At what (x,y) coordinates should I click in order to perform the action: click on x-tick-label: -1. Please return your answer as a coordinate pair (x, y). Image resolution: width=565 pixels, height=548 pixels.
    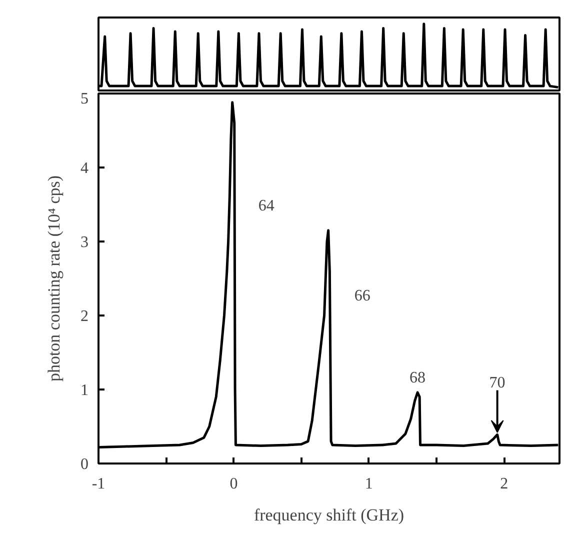
    Looking at the image, I should click on (99, 484).